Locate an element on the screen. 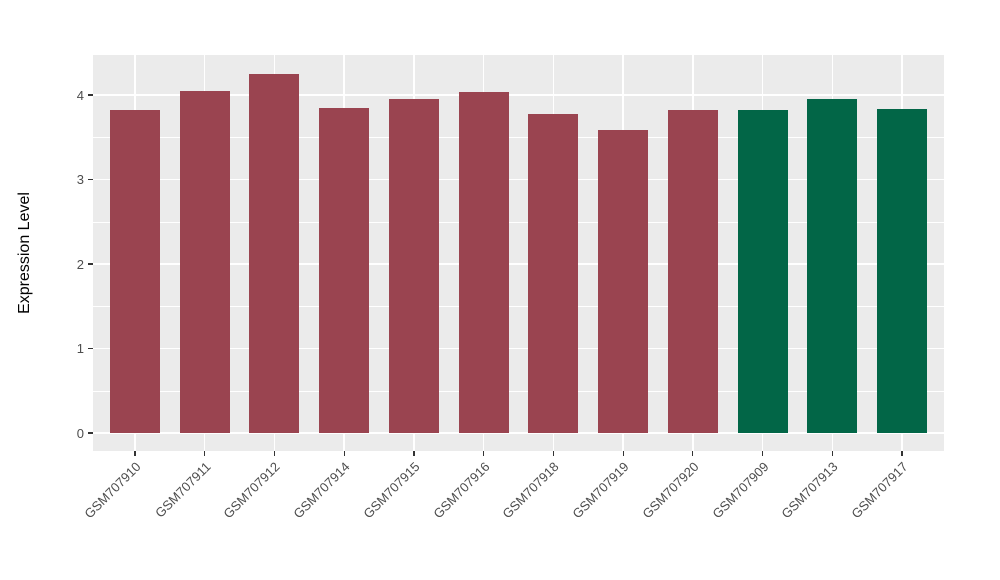 The width and height of the screenshot is (1000, 580). bar-GSM707912 is located at coordinates (274, 253).